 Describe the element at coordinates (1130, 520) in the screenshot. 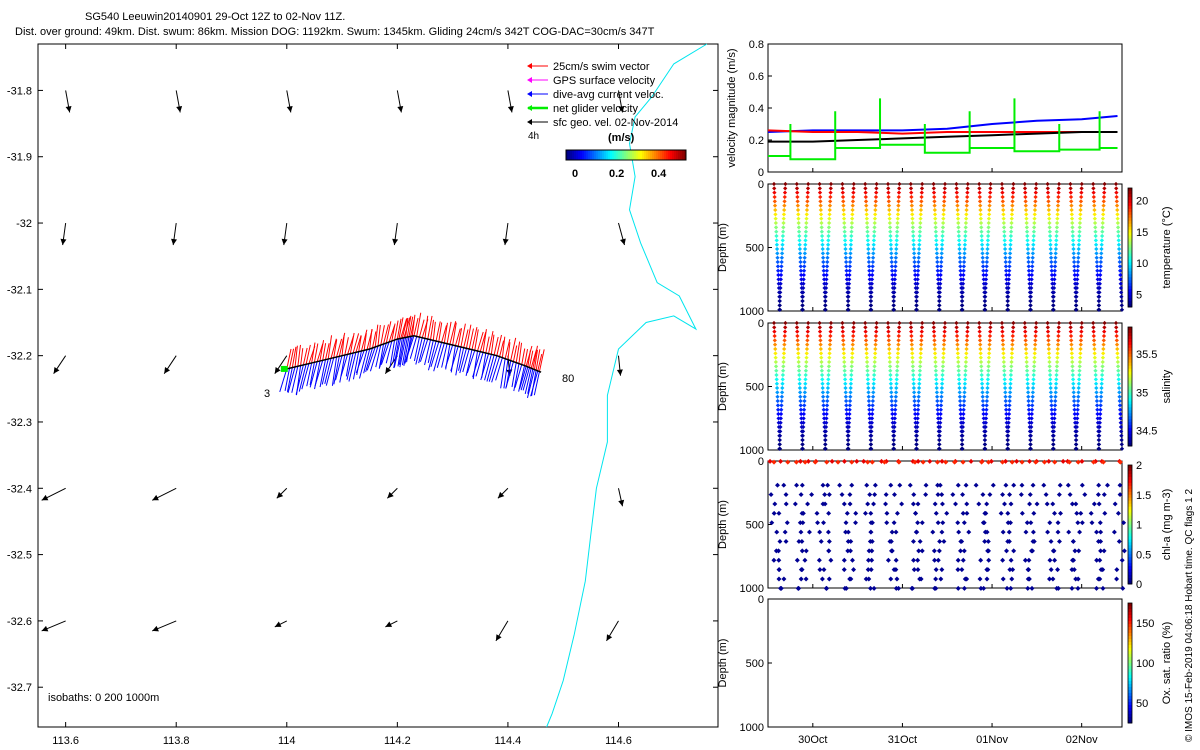

I see `chl-colorbar-cell` at that location.